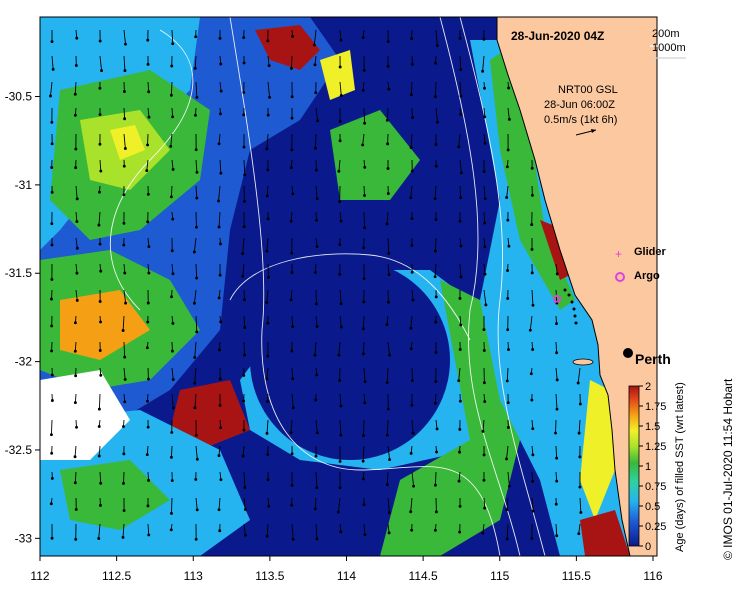 This screenshot has width=739, height=592. Describe the element at coordinates (628, 353) in the screenshot. I see `perth-marker` at that location.